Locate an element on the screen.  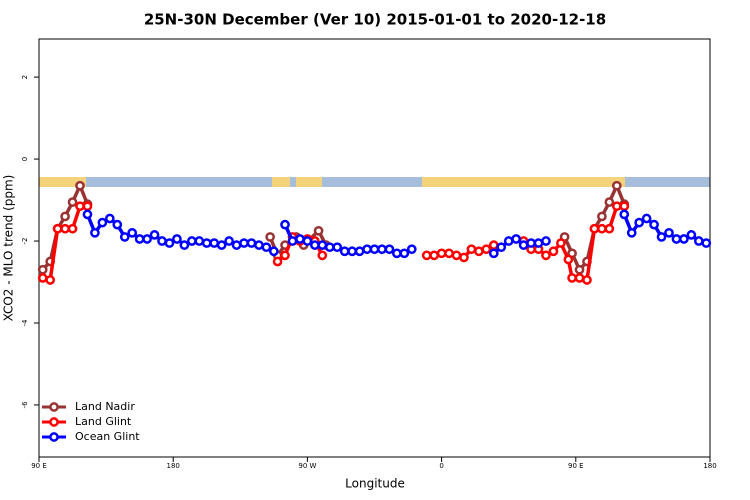
land-mask-ocean is located at coordinates (374, 182).